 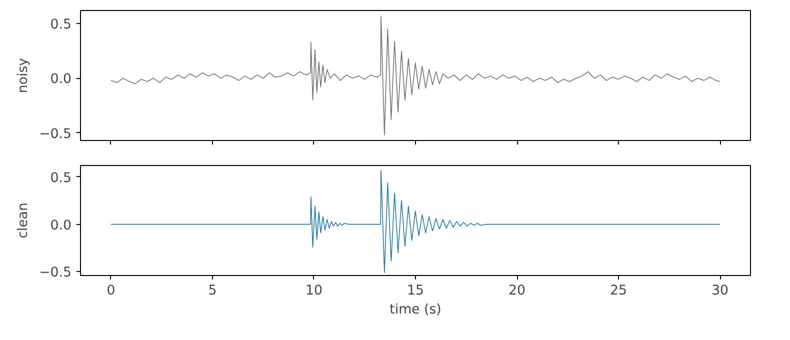 I want to click on y-axis-title: noisy, so click(x=24, y=76).